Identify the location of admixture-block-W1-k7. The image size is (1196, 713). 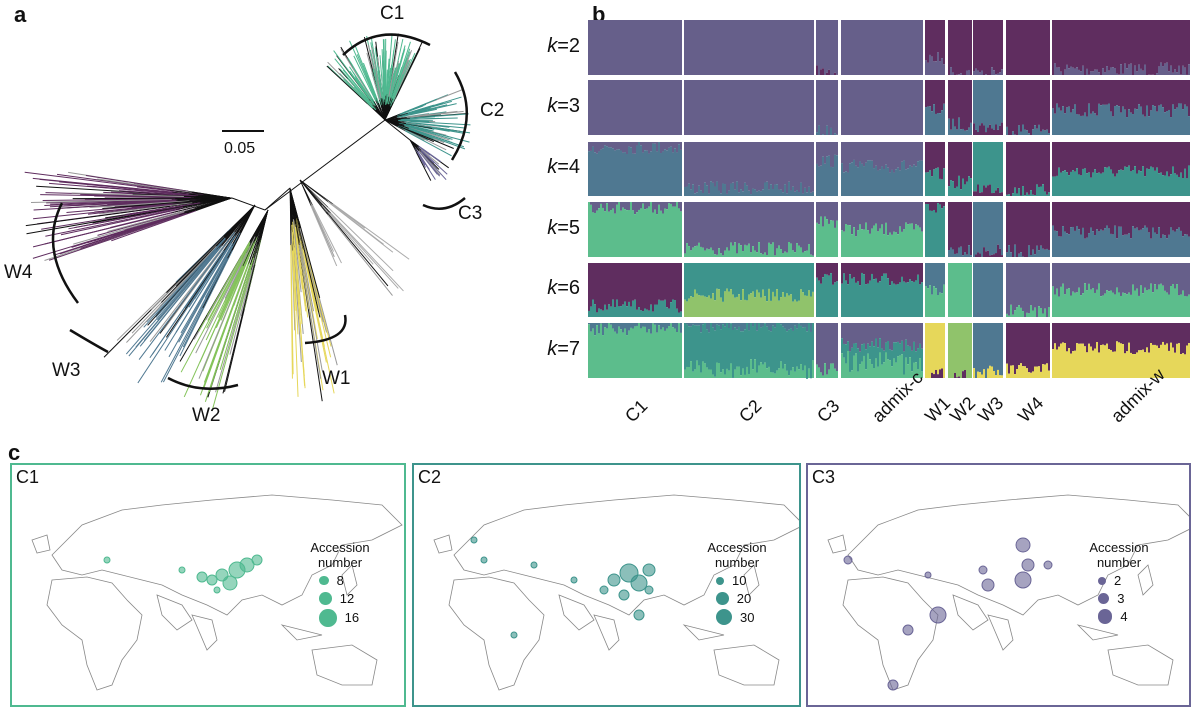
(935, 350).